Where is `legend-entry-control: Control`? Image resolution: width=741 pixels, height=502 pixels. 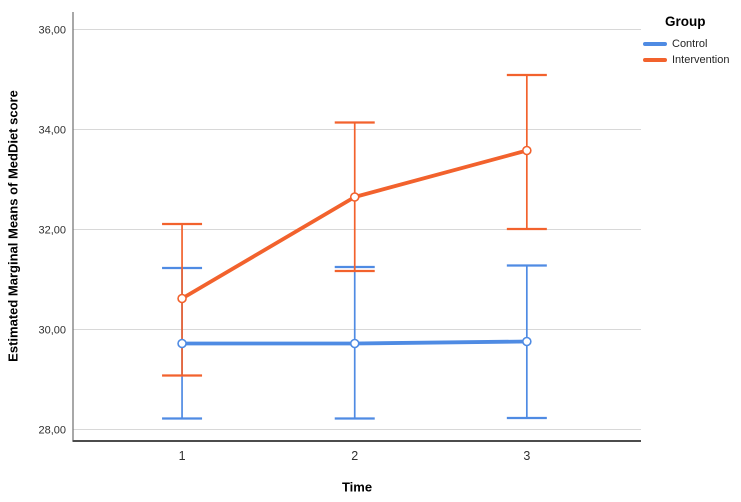 legend-entry-control: Control is located at coordinates (692, 44).